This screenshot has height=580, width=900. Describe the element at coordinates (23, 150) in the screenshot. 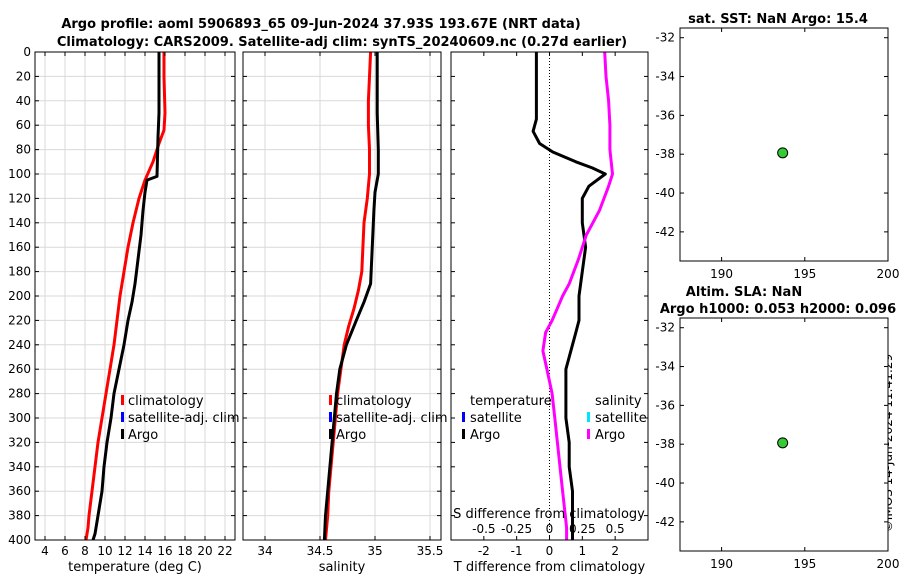

I see `y-tick-label: 80` at that location.